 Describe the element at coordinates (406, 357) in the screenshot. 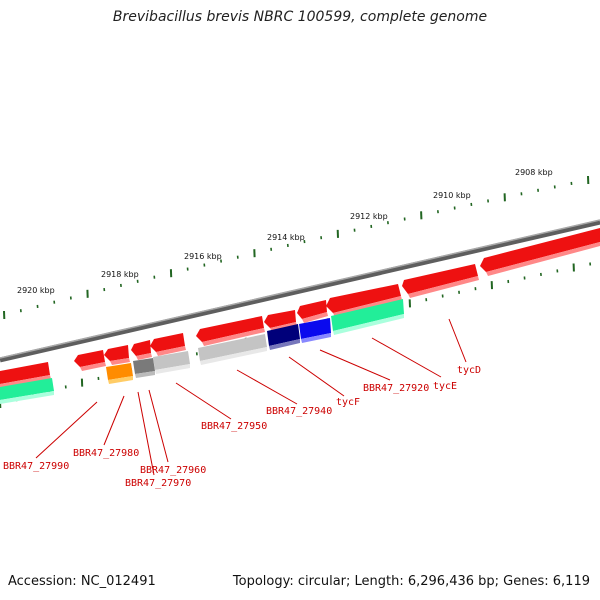

I see `leader-tycE` at that location.